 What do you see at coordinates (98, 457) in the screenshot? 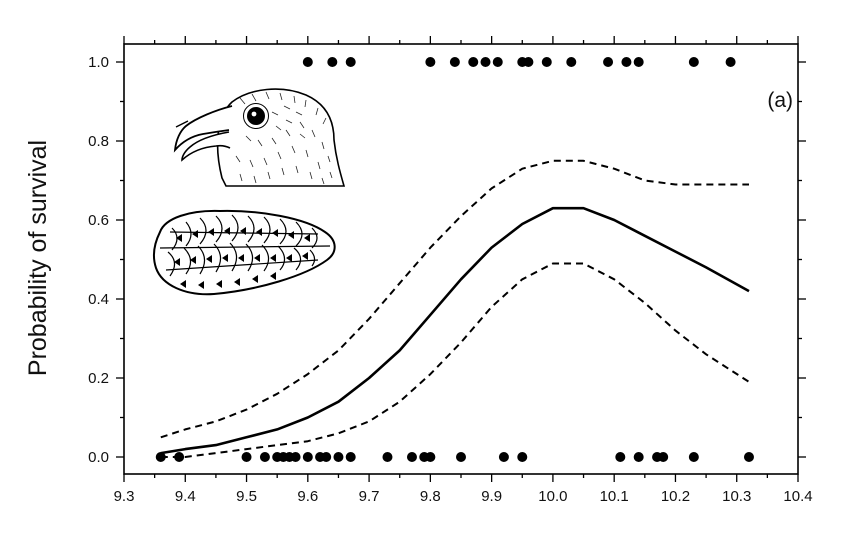
I see `y-tick-label: 0.0` at bounding box center [98, 457].